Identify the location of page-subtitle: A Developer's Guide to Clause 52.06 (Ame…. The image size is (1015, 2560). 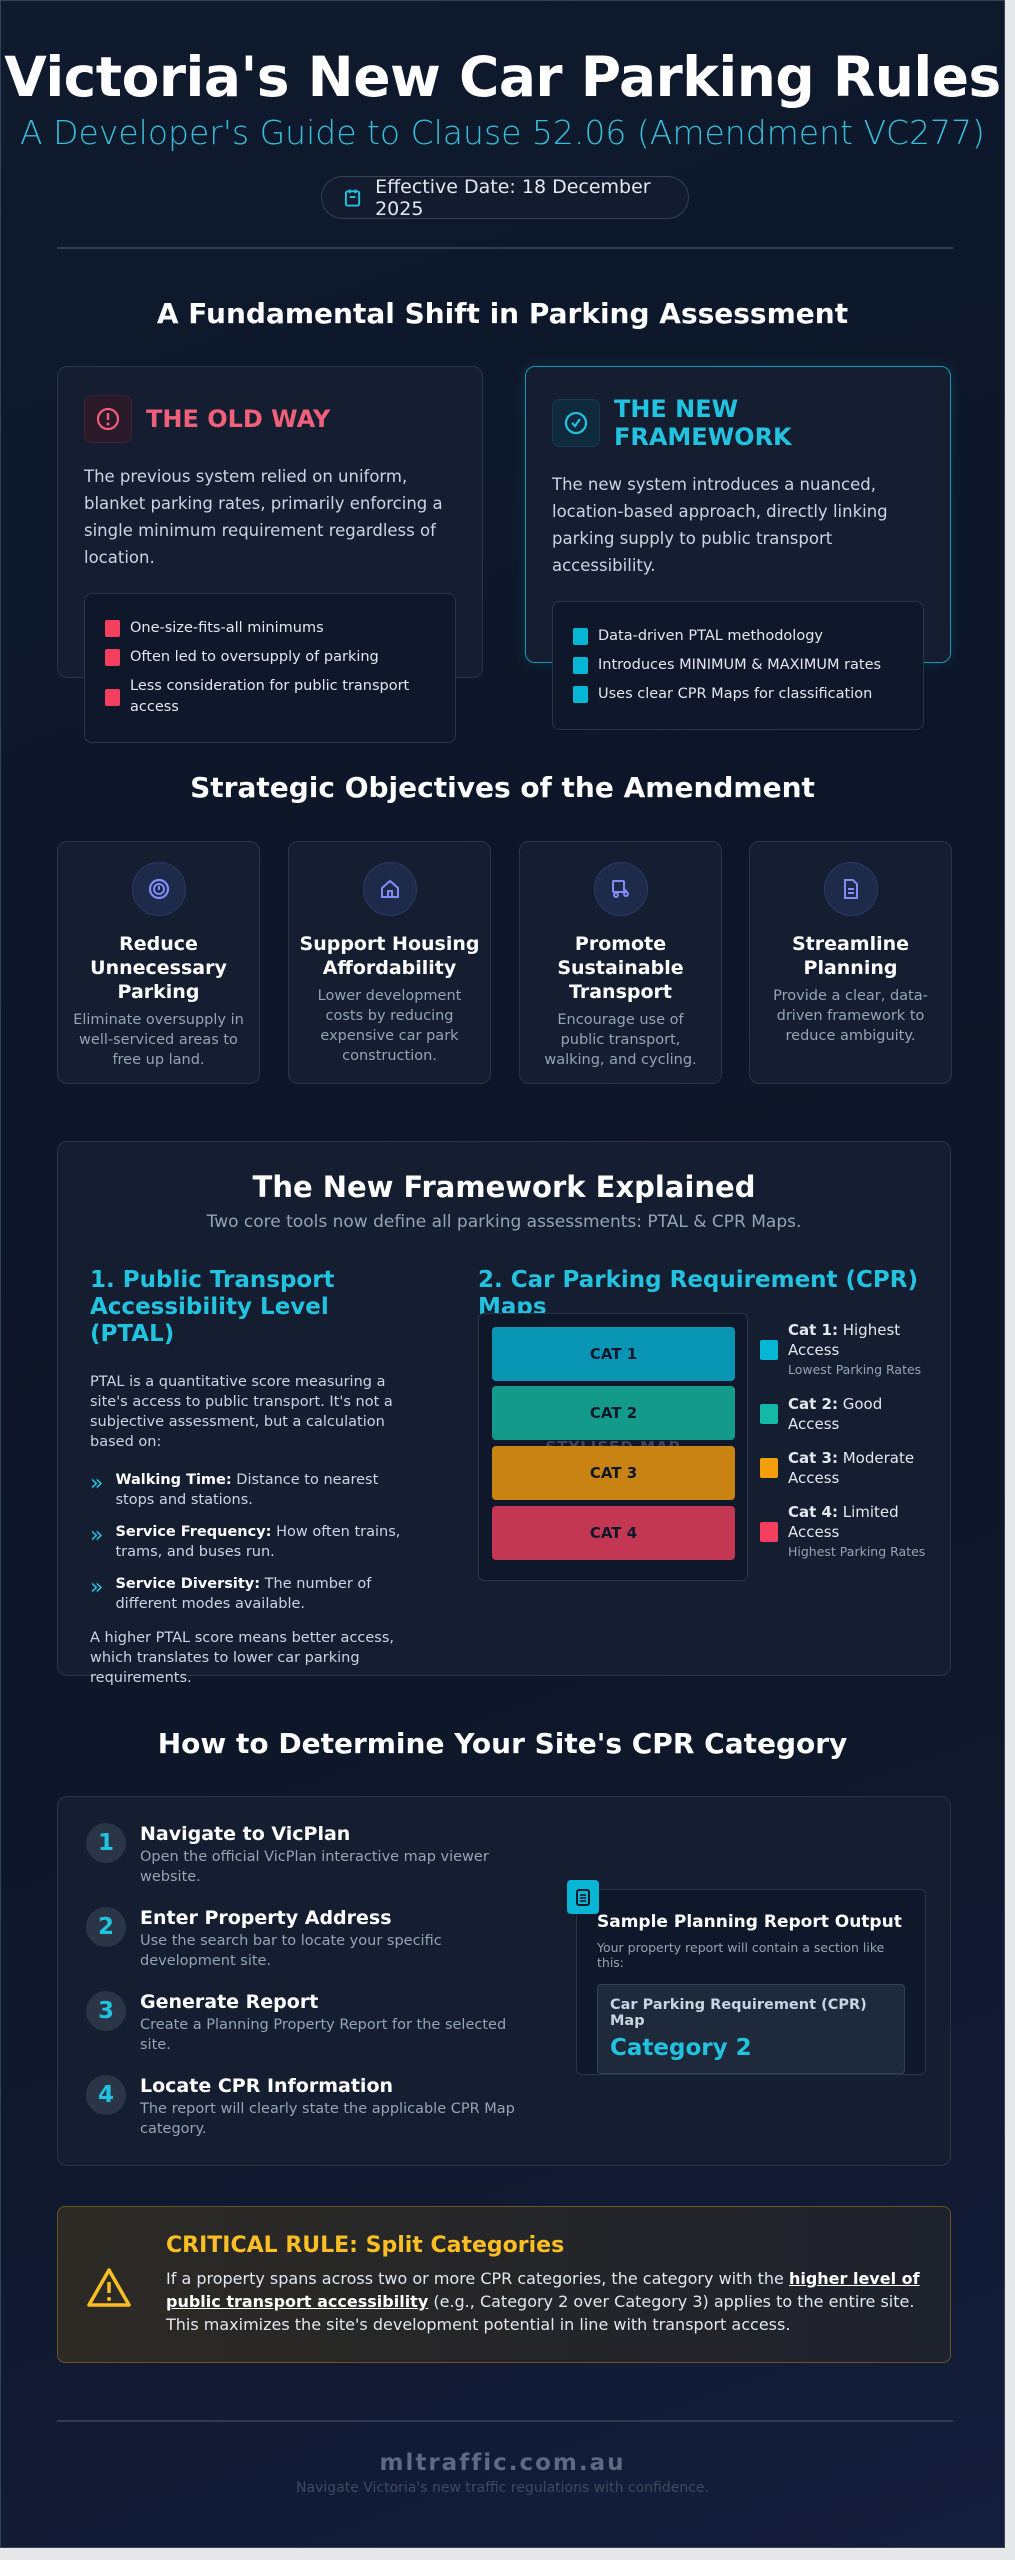
(502, 132).